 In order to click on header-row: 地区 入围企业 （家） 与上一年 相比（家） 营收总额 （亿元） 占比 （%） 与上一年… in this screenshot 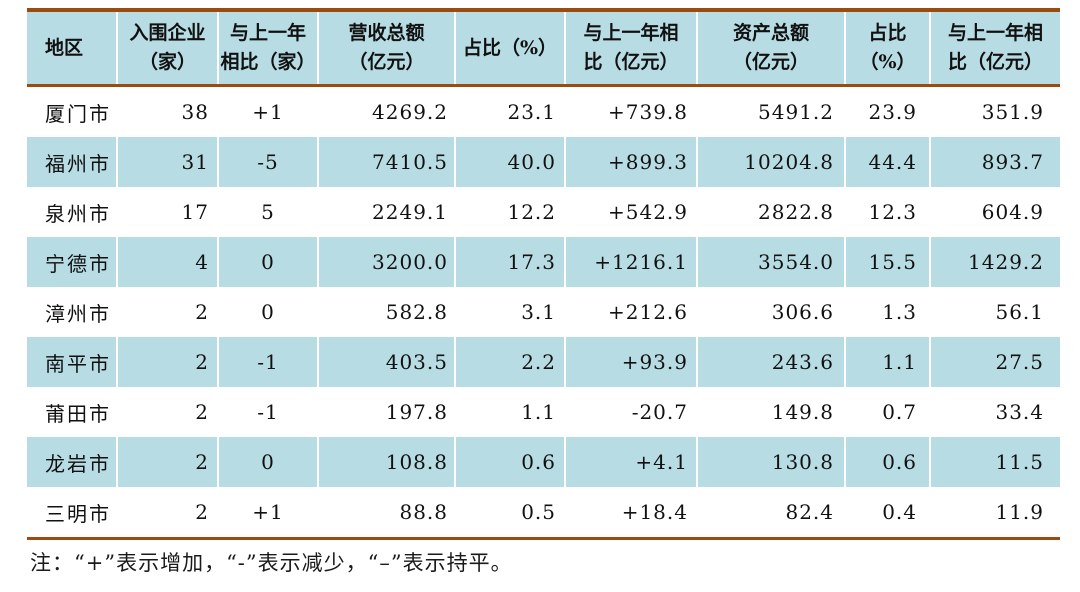, I will do `click(543, 48)`.